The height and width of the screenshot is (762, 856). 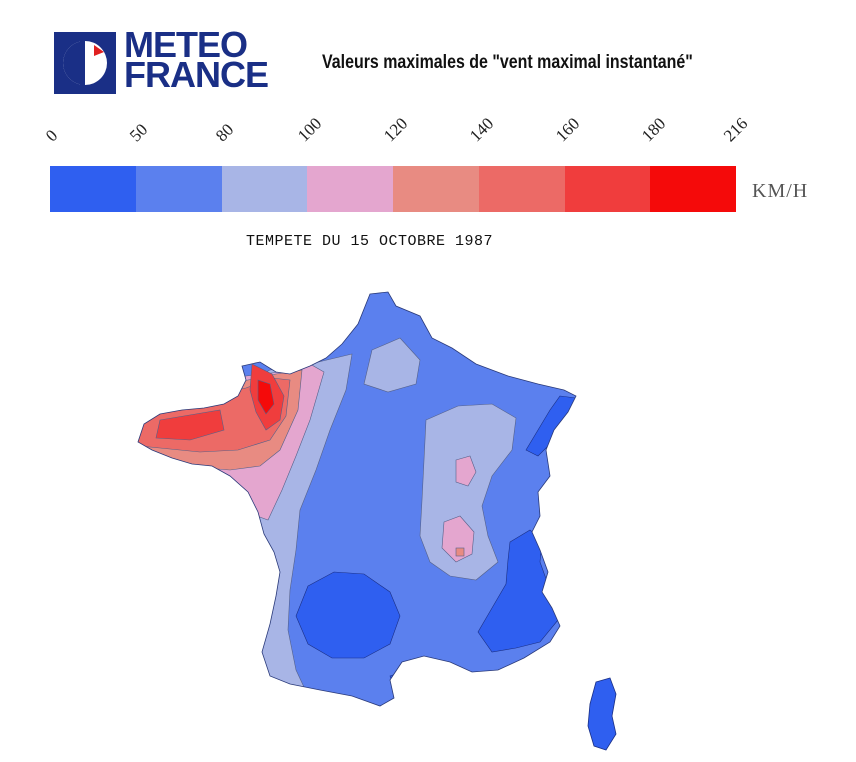 What do you see at coordinates (653, 129) in the screenshot?
I see `legend-tick: 180` at bounding box center [653, 129].